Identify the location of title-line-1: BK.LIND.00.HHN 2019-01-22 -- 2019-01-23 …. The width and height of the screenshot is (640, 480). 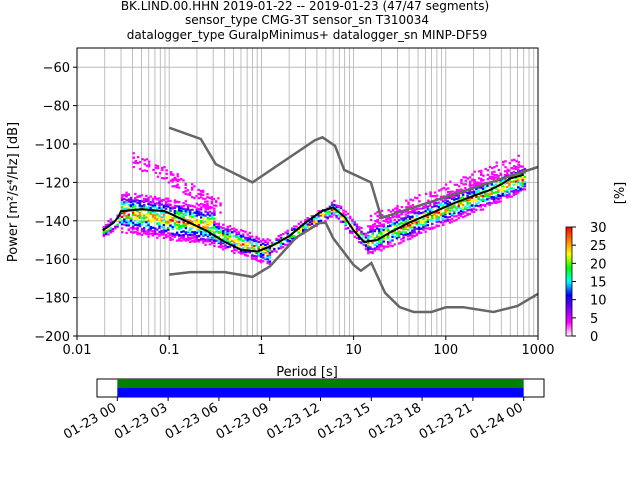
(305, 6).